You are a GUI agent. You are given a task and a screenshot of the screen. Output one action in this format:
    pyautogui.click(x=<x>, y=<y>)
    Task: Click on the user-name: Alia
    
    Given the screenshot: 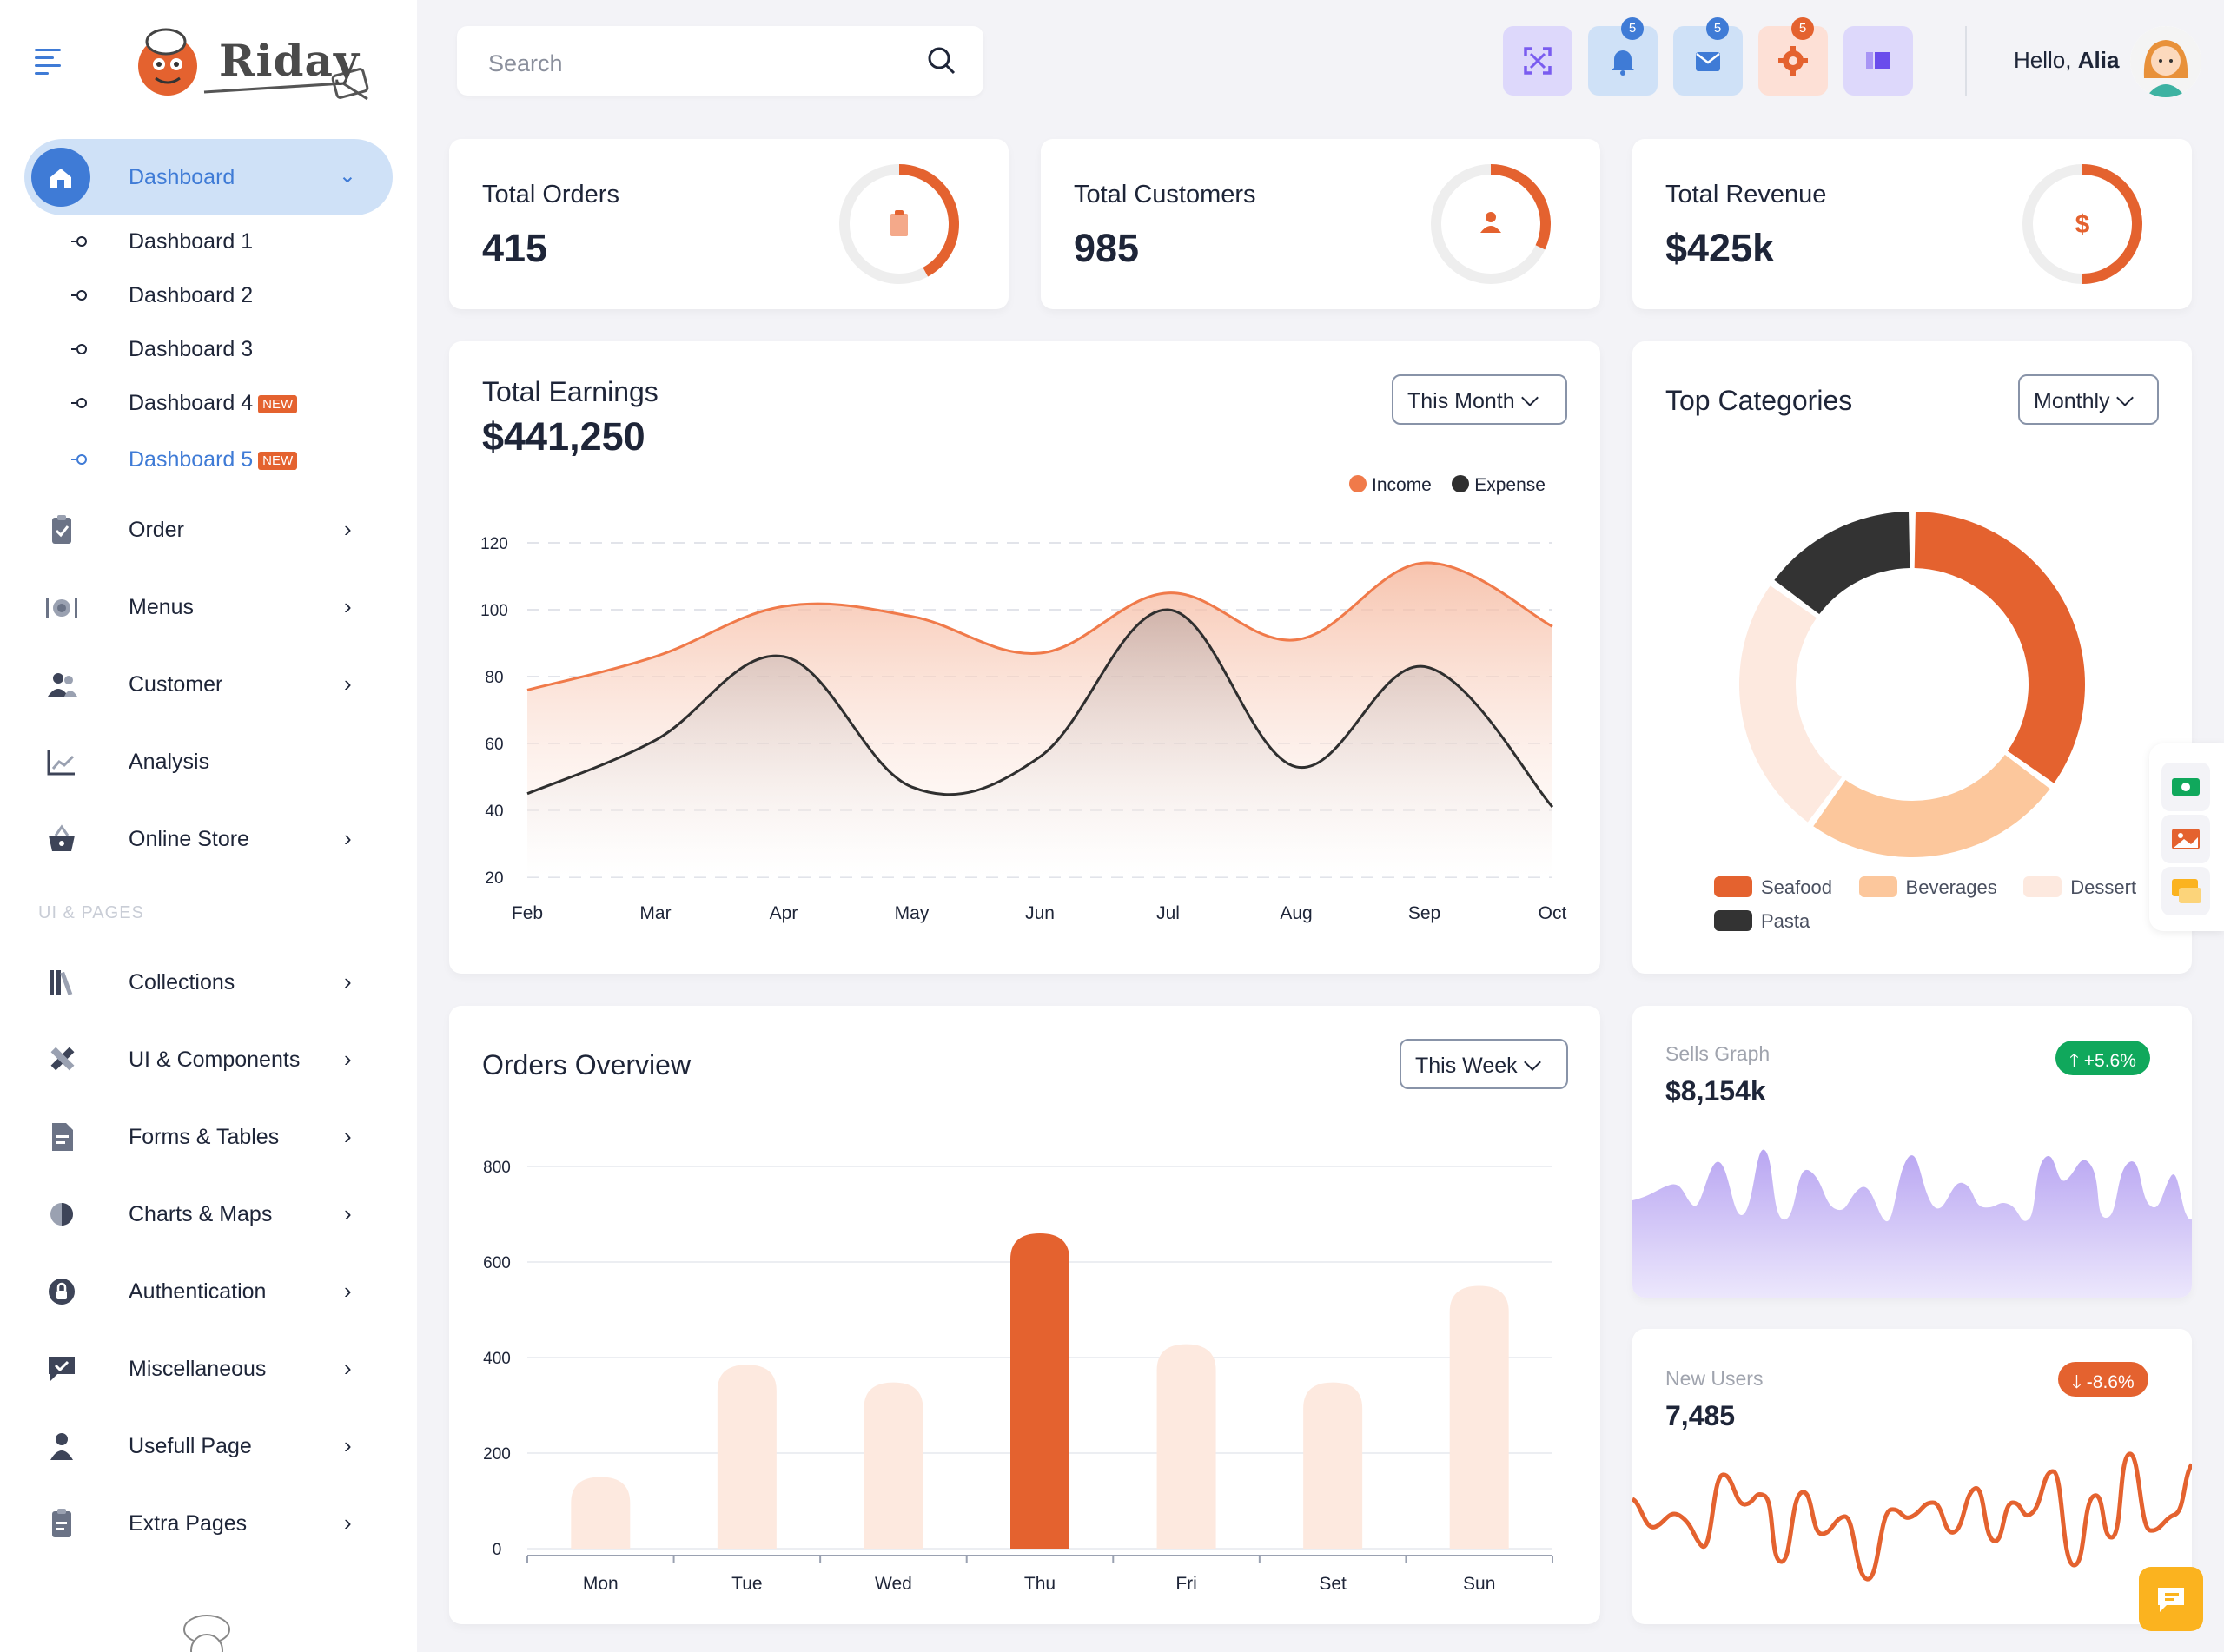 What is the action you would take?
    pyautogui.click(x=2098, y=60)
    